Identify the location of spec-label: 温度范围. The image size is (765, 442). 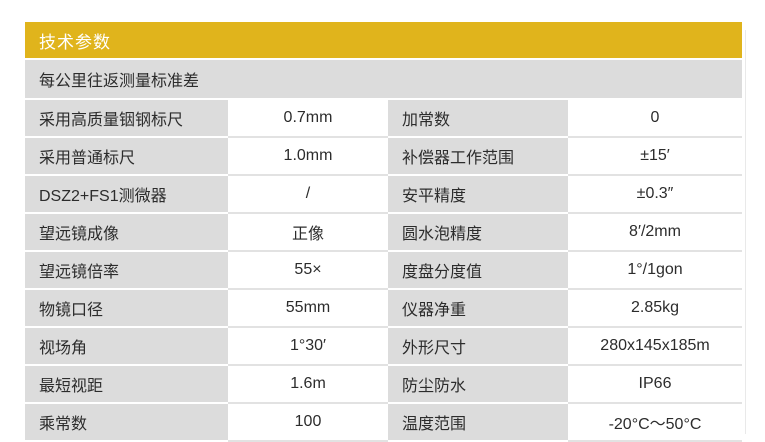
(478, 423).